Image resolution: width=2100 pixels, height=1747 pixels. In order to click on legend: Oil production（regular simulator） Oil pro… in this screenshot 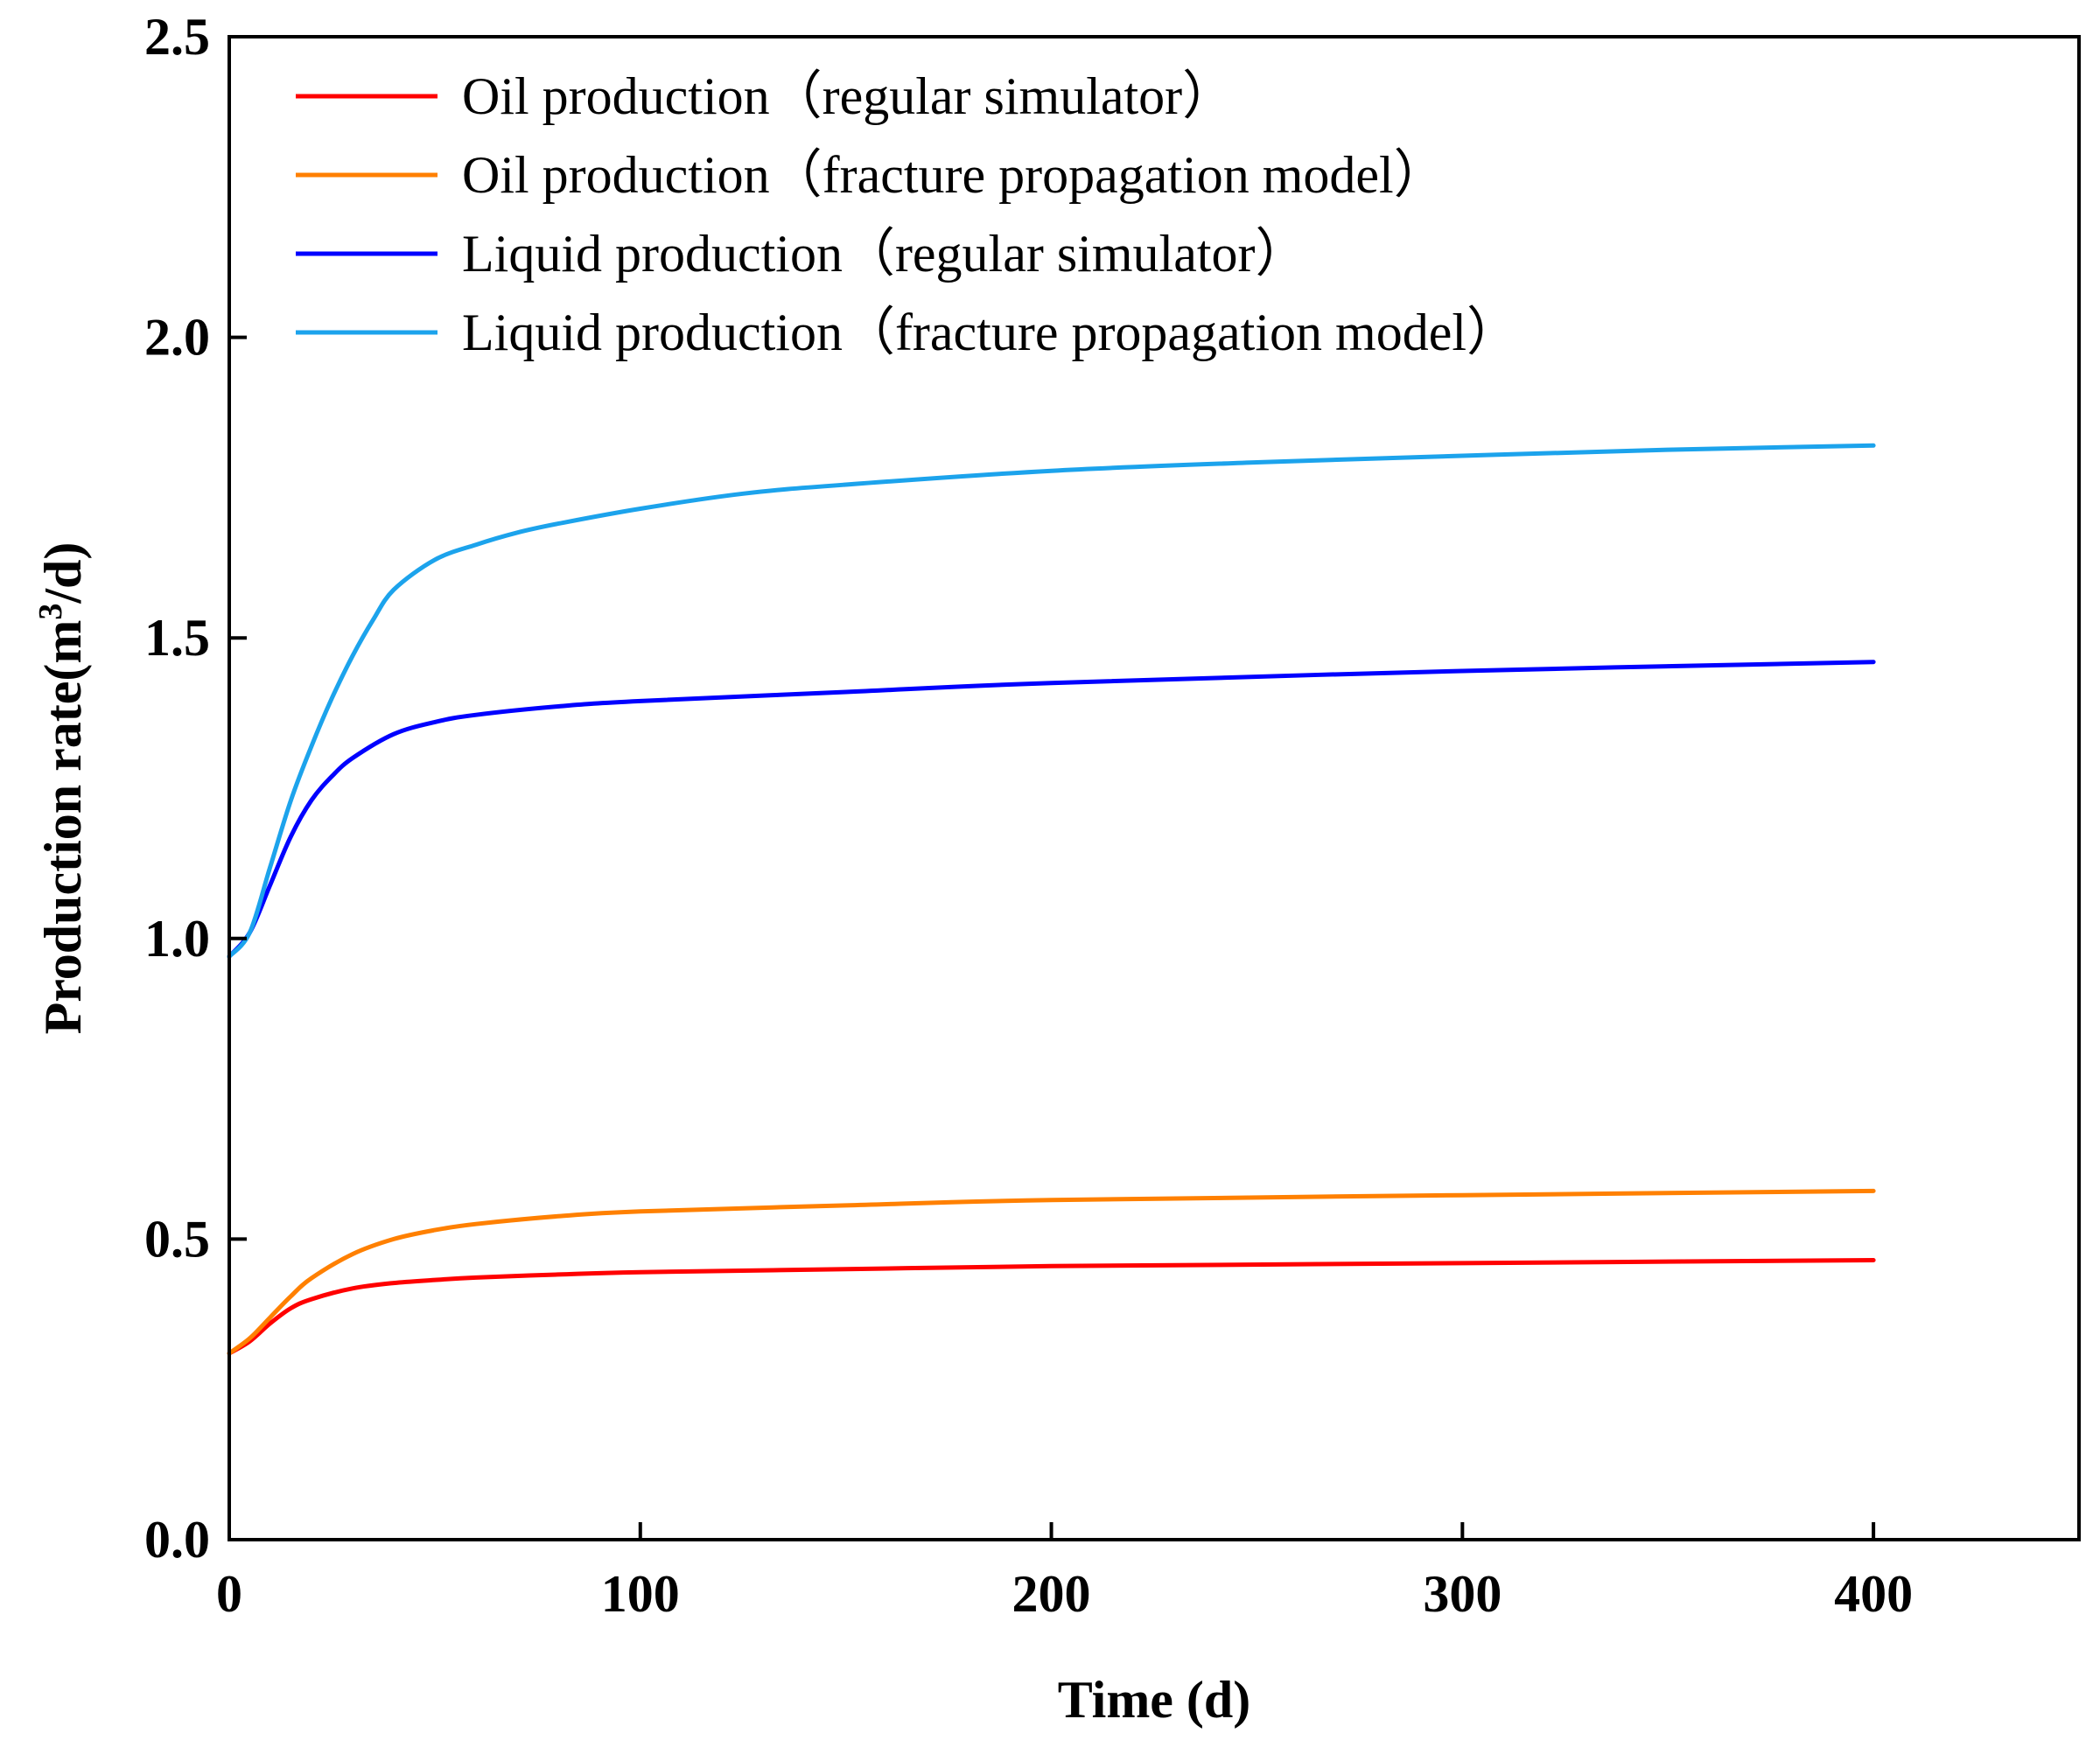, I will do `click(907, 214)`.